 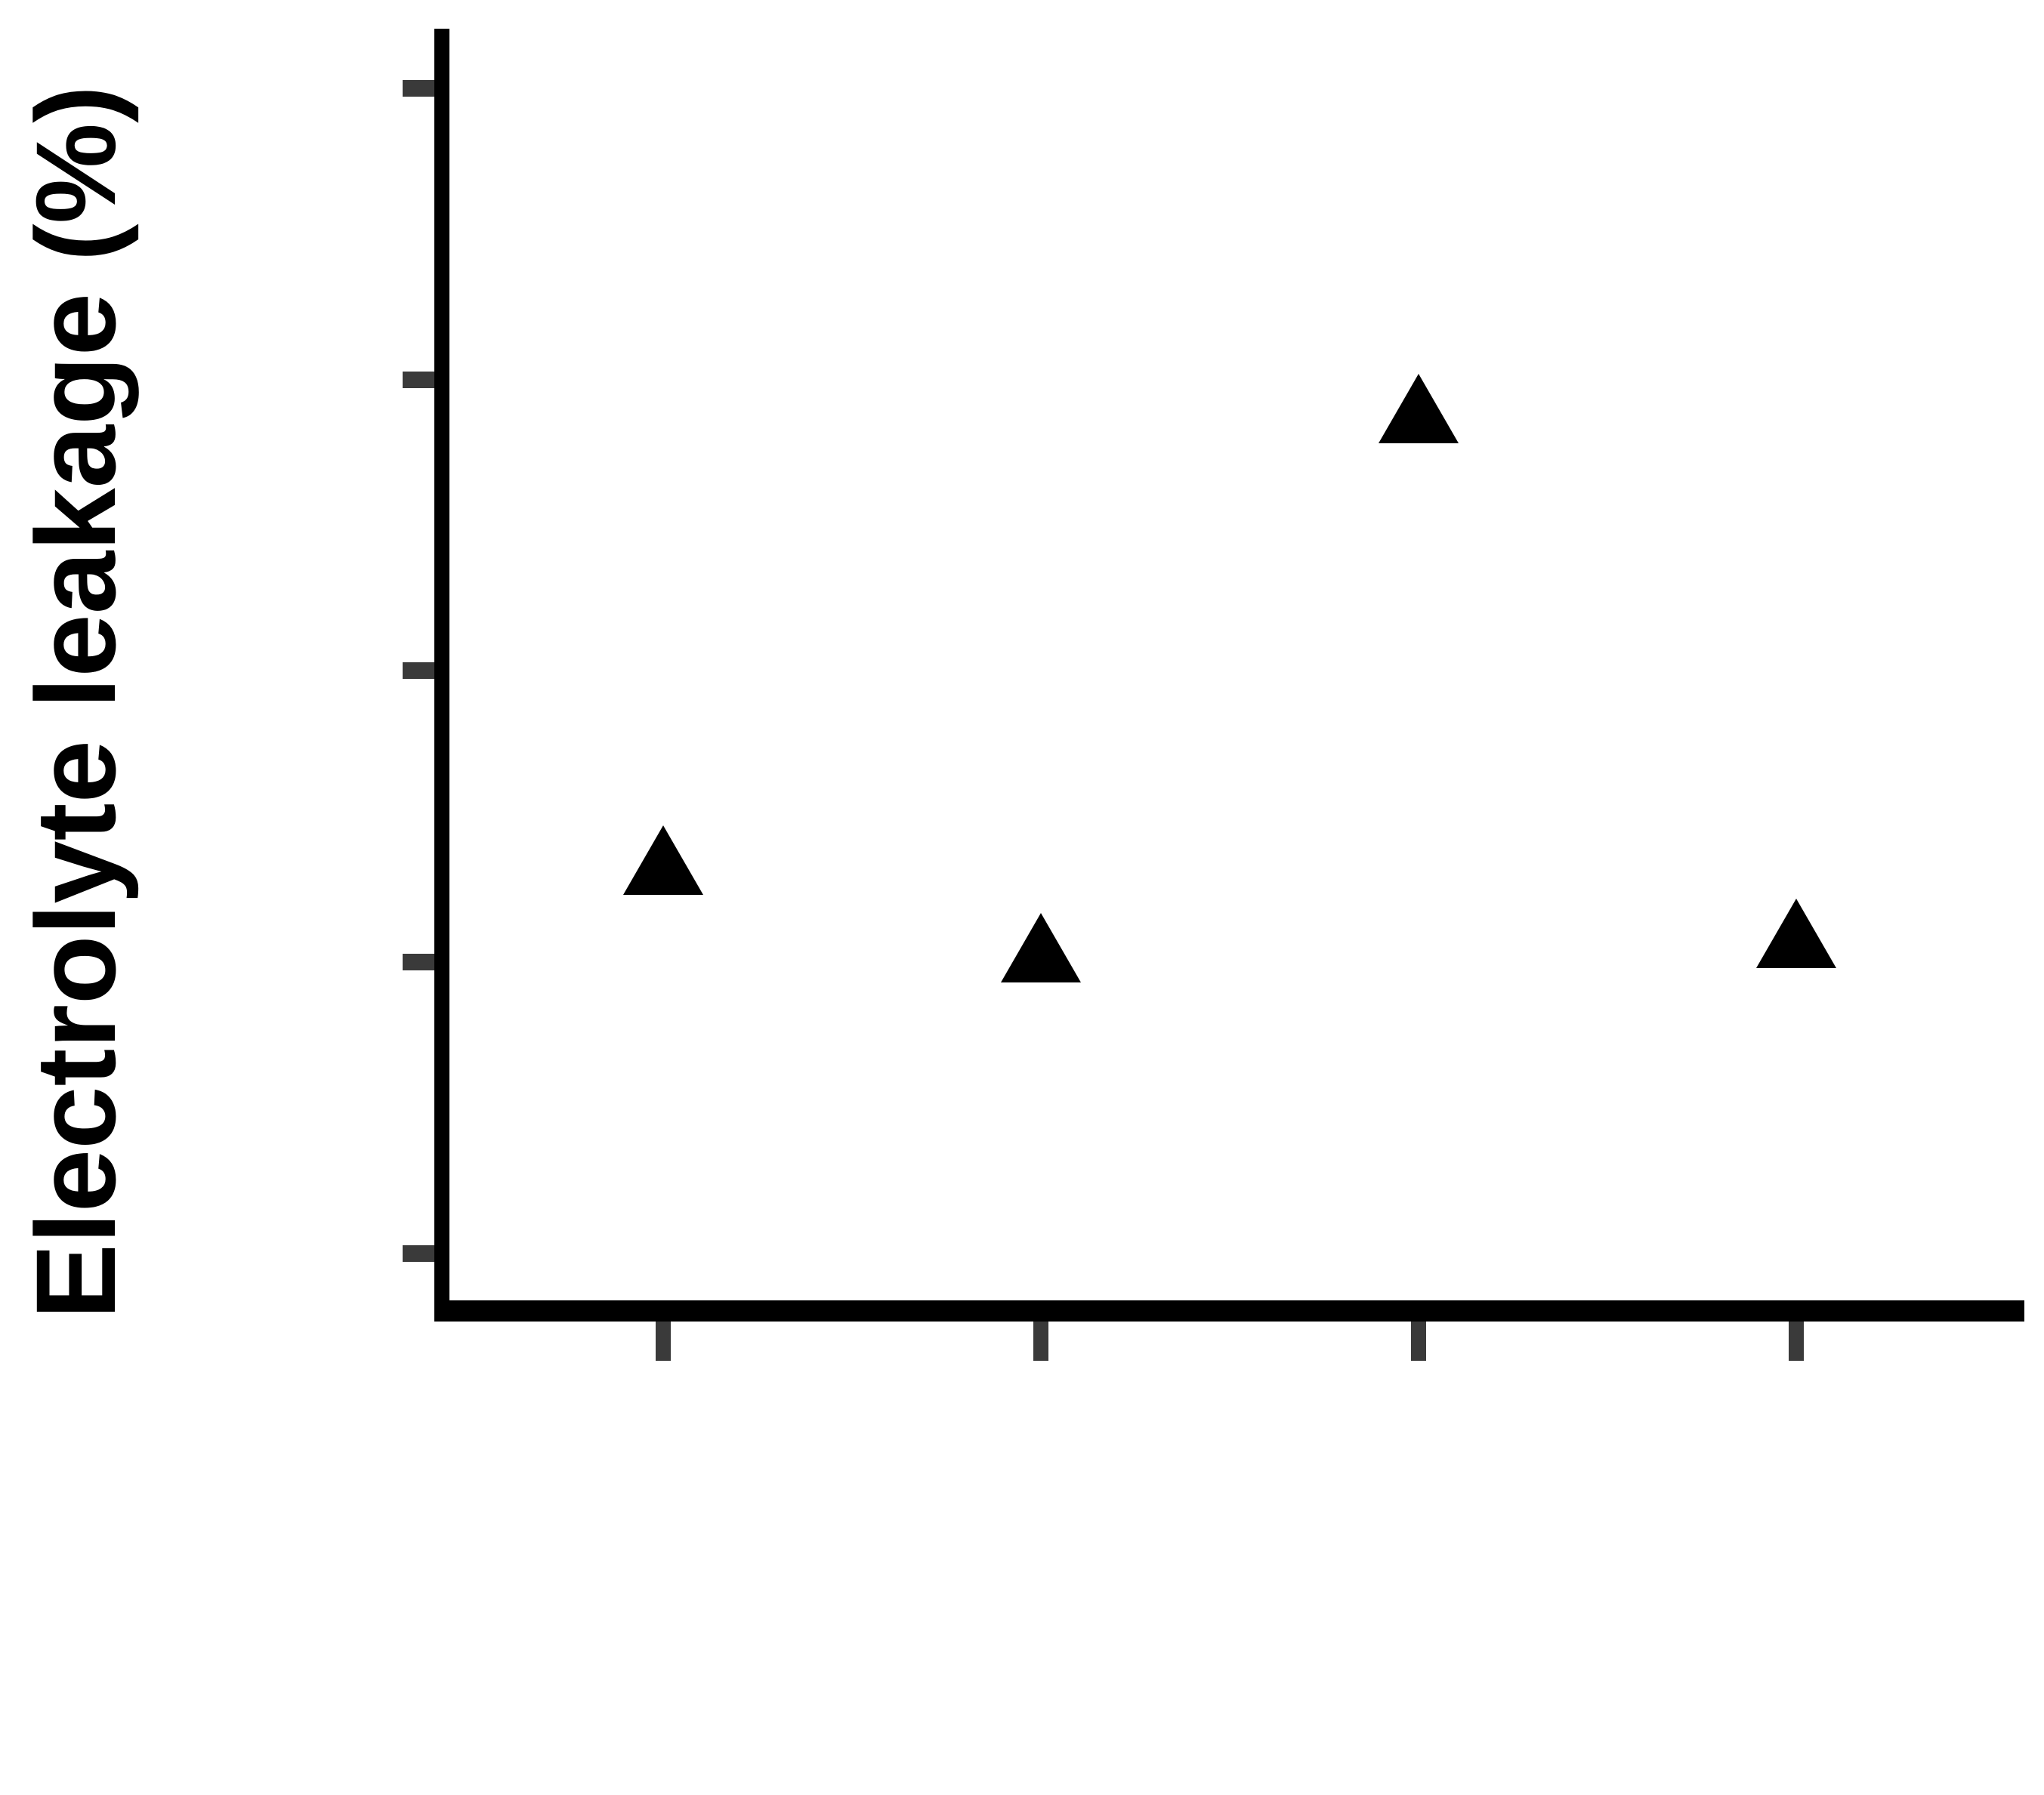 I want to click on x-tick-label, so click(x=489, y=1593).